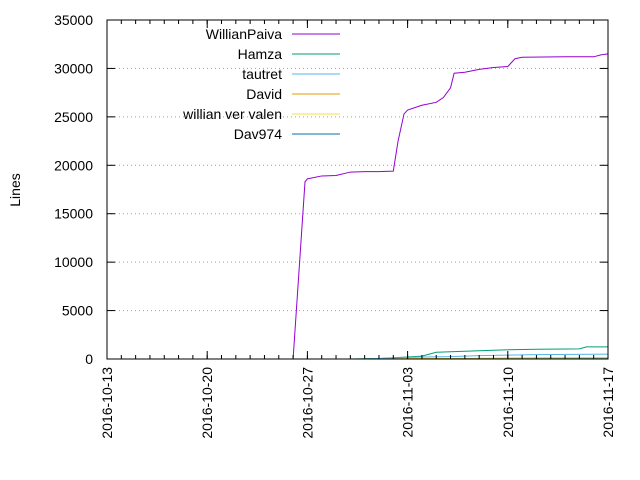  I want to click on x-tick-label: 2016-10-27, so click(307, 403).